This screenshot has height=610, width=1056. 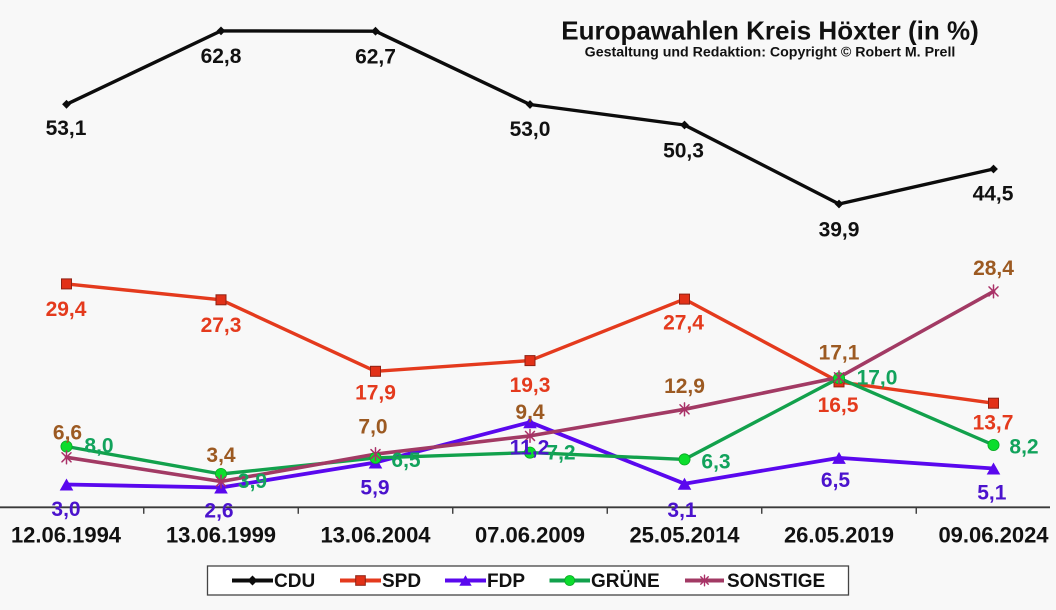 What do you see at coordinates (839, 352) in the screenshot?
I see `svg-text: 17,1` at bounding box center [839, 352].